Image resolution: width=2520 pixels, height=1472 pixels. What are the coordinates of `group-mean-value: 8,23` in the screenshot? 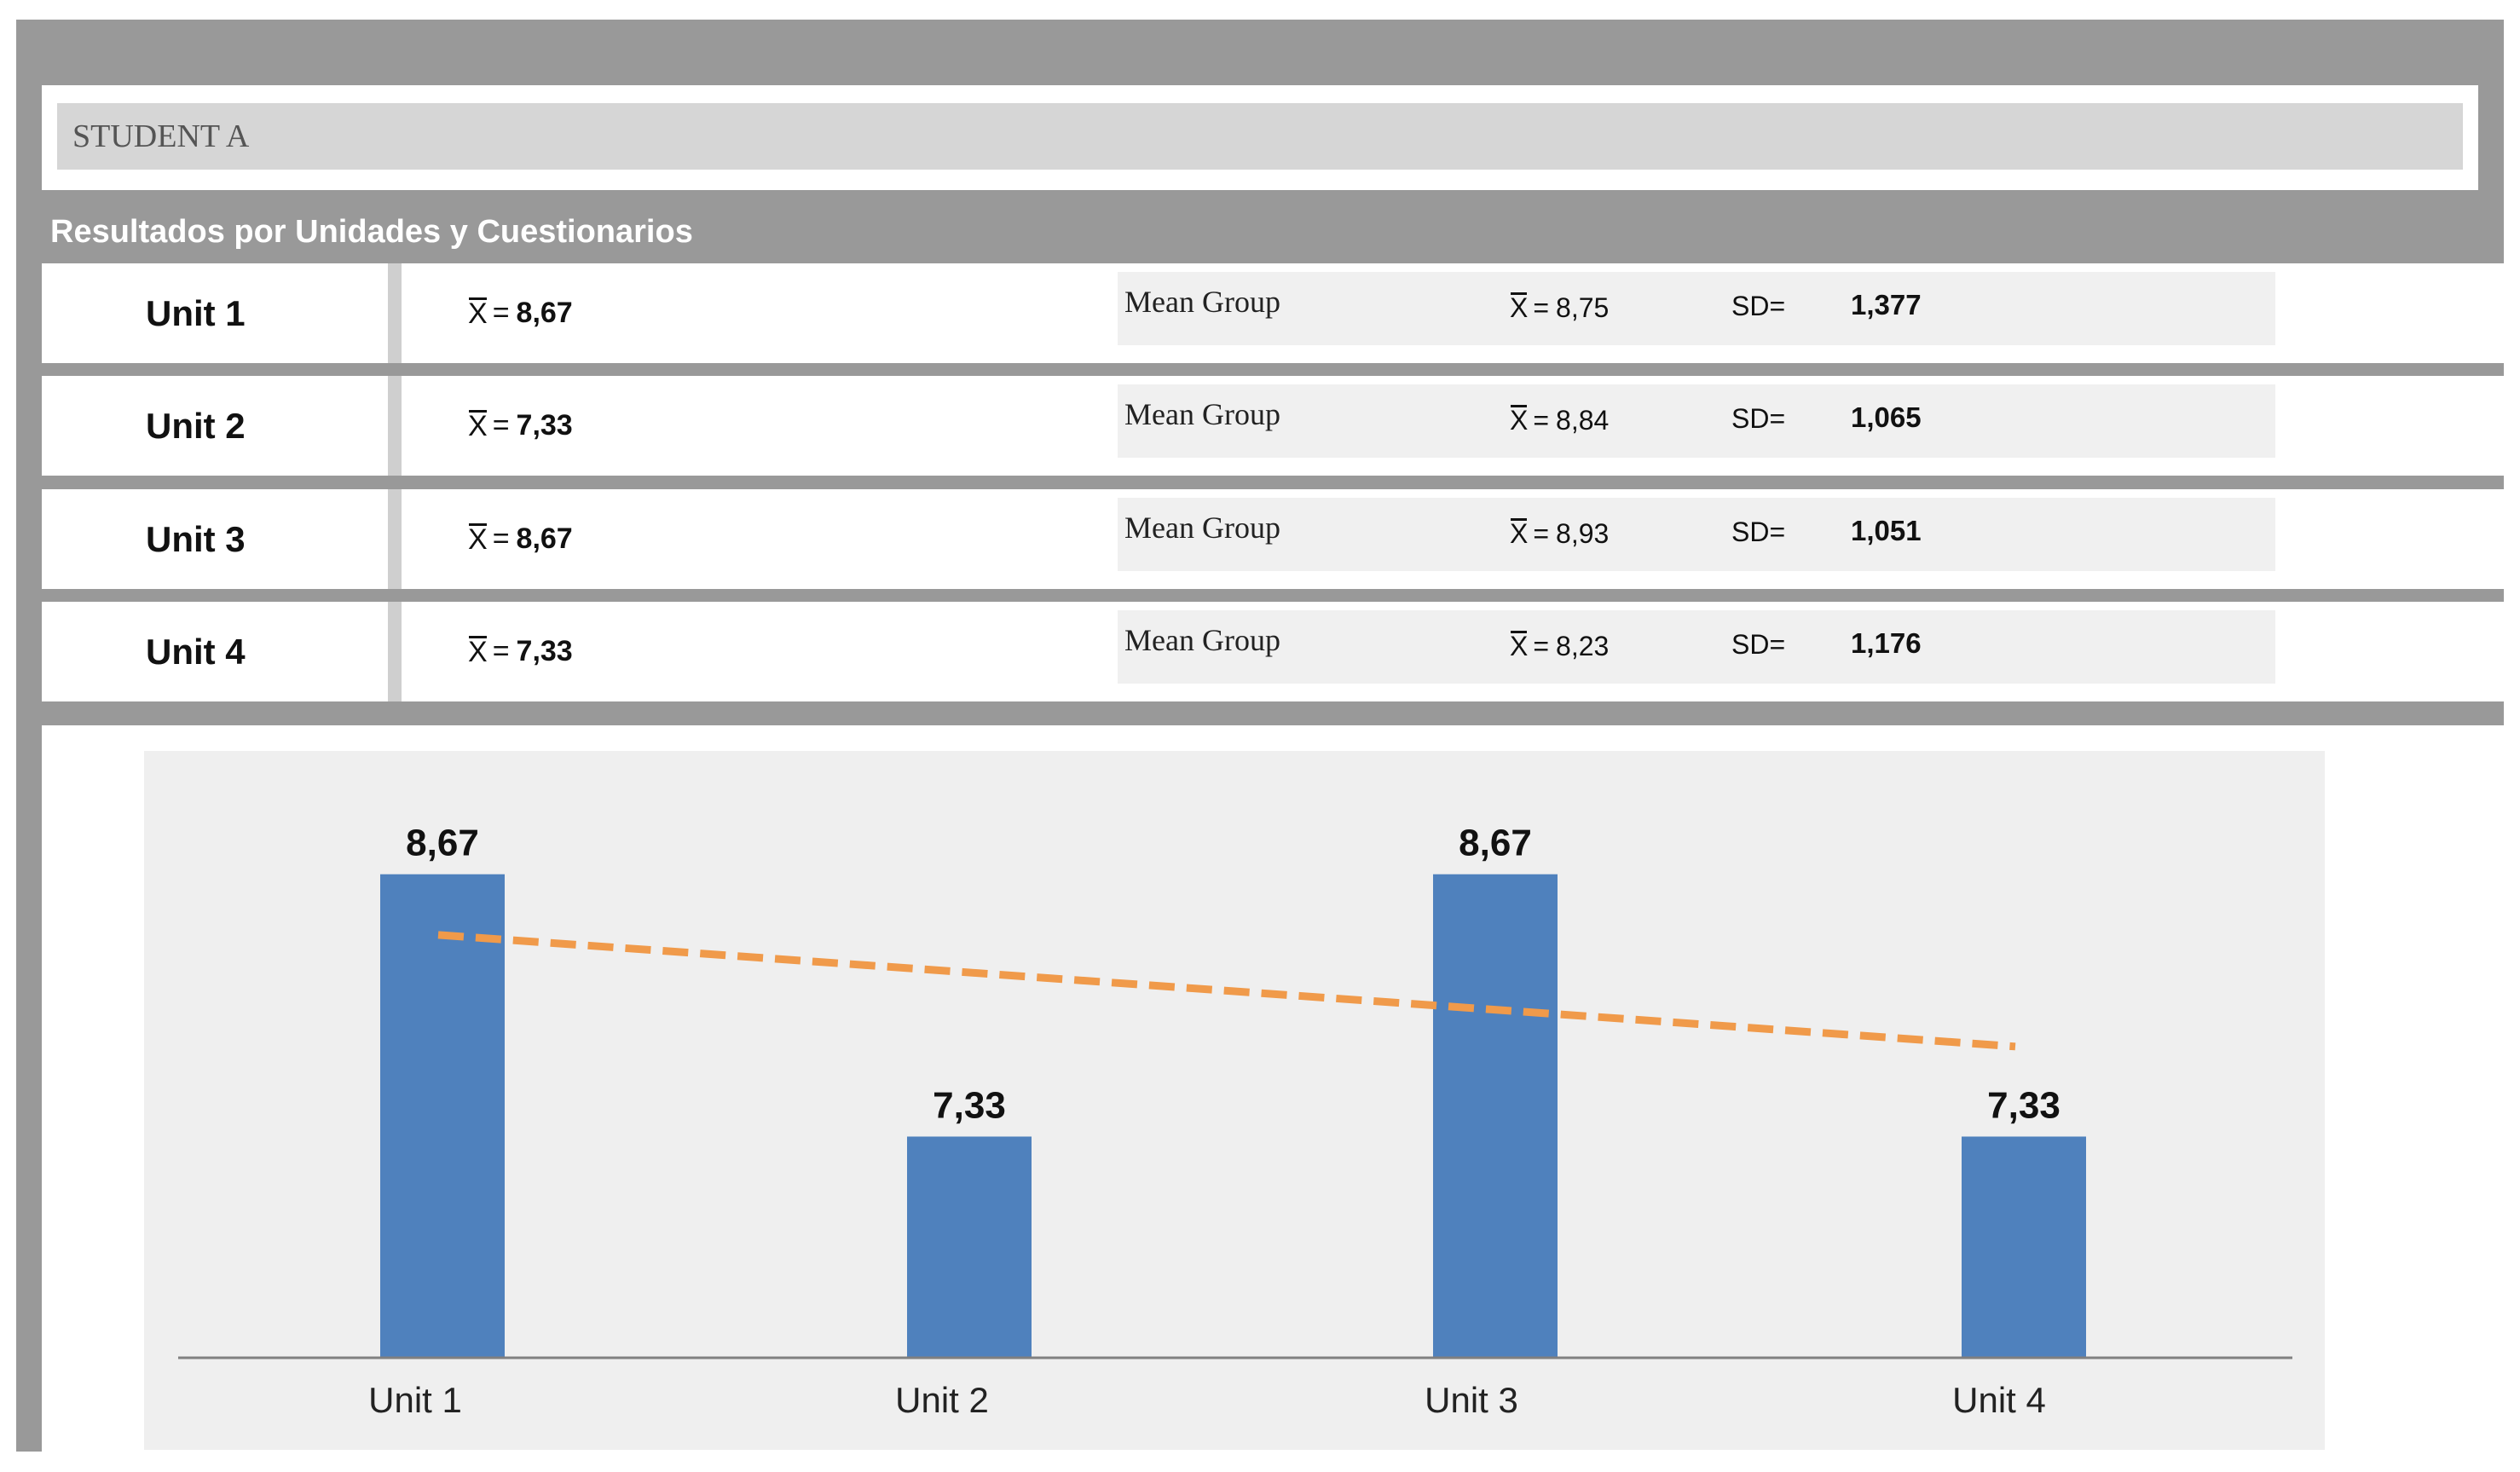 It's located at (1583, 646).